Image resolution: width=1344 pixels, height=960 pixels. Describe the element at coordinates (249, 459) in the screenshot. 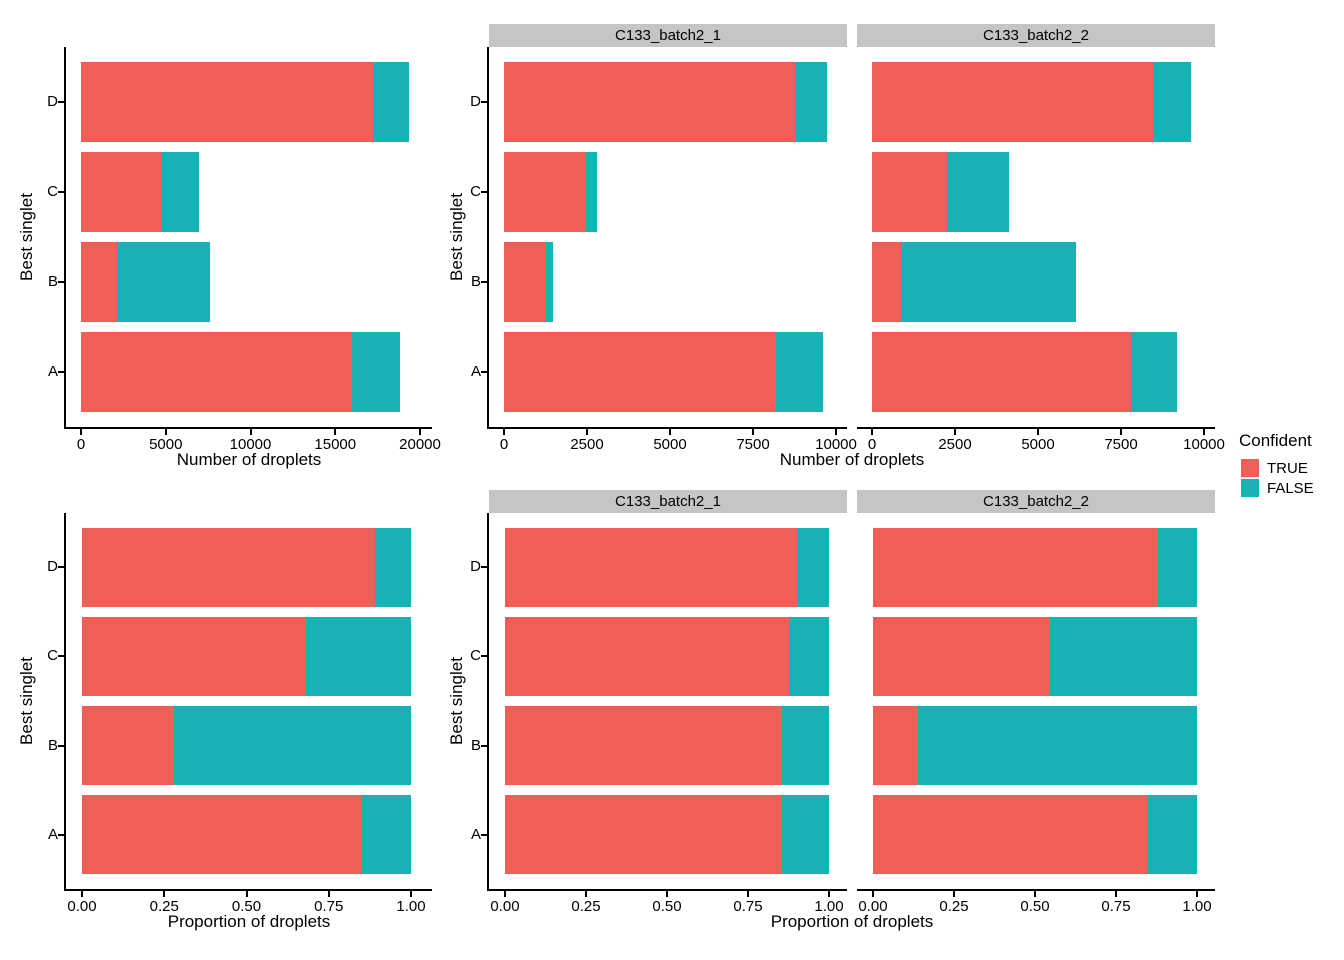

I see `x-axis-title: Number of droplets` at that location.